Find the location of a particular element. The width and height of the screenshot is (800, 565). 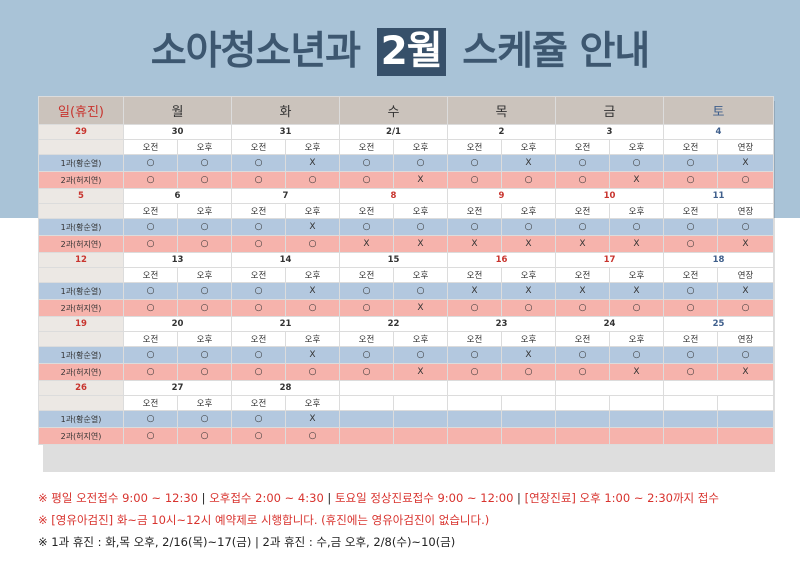

doctor-row-1: 1과(황순열) ○ ○ ○ X ○ ○ ○ X ○ ○ ○ X is located at coordinates (406, 163).